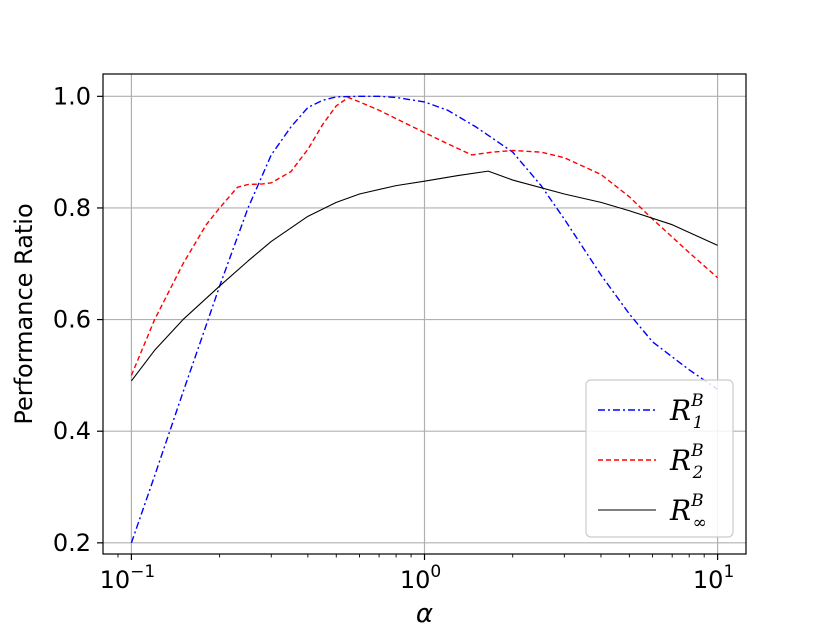  What do you see at coordinates (688, 512) in the screenshot?
I see `legend-label-rinf: RB ∞` at bounding box center [688, 512].